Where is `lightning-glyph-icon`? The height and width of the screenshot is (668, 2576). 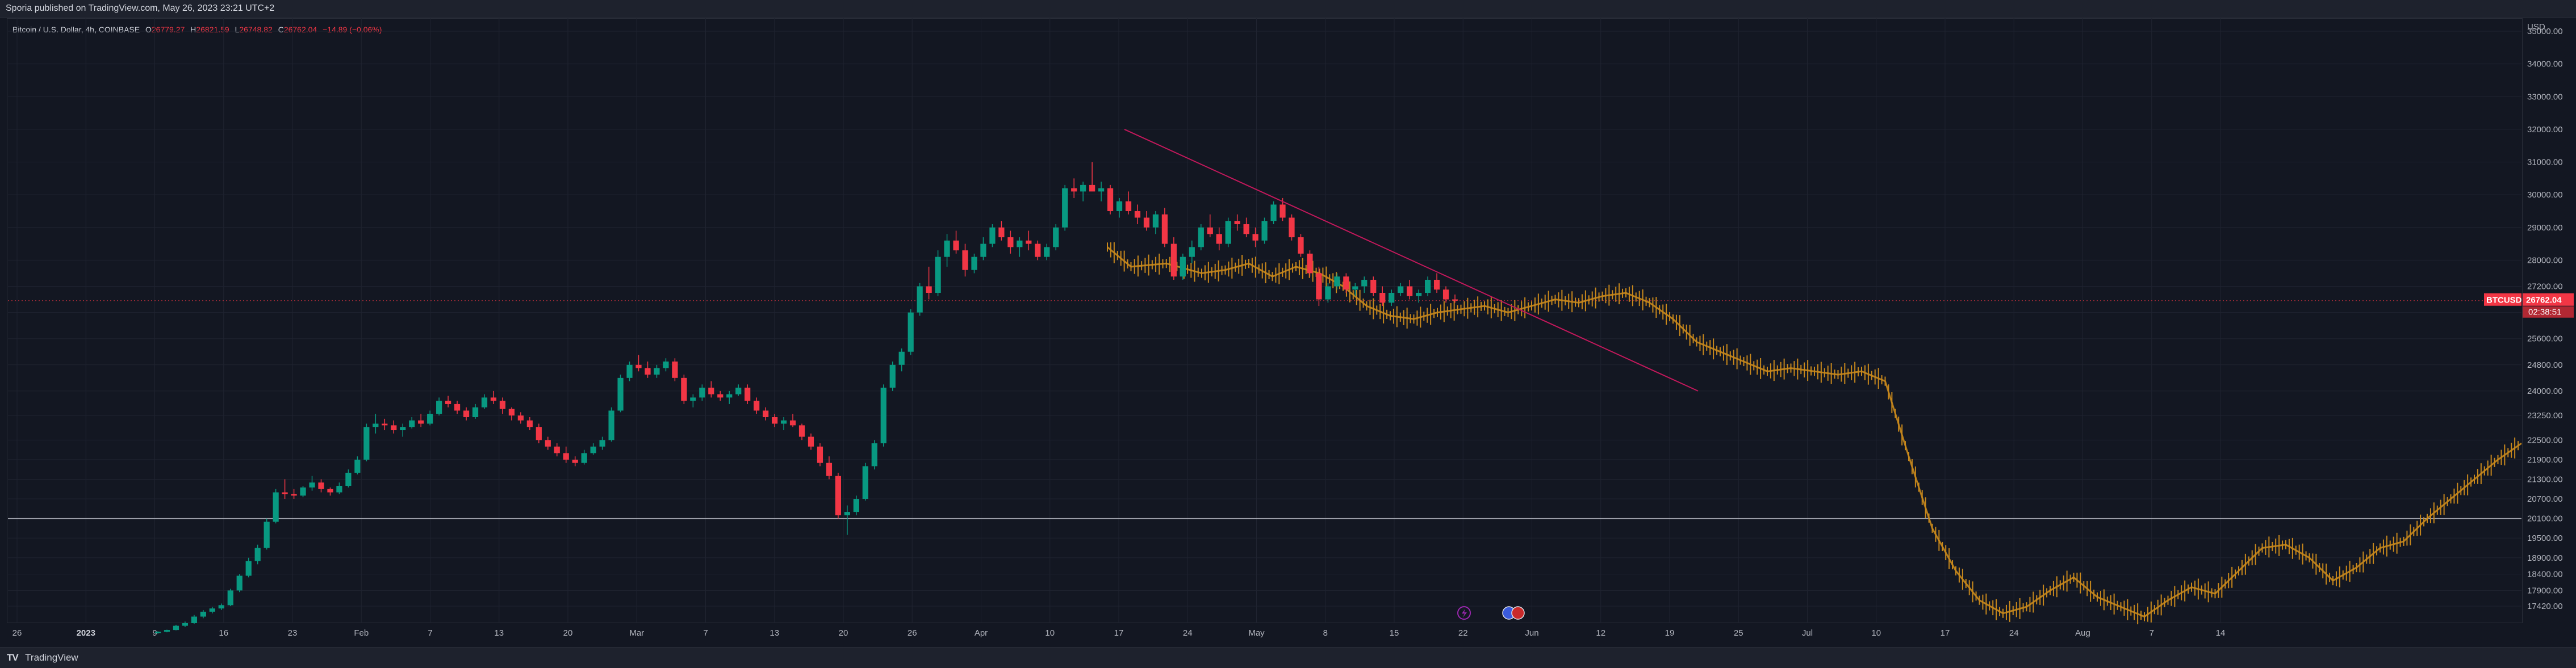
lightning-glyph-icon is located at coordinates (1464, 613).